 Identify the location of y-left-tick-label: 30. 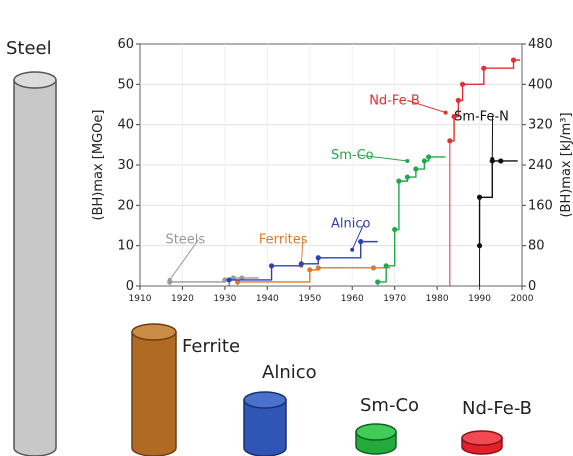
(125, 165).